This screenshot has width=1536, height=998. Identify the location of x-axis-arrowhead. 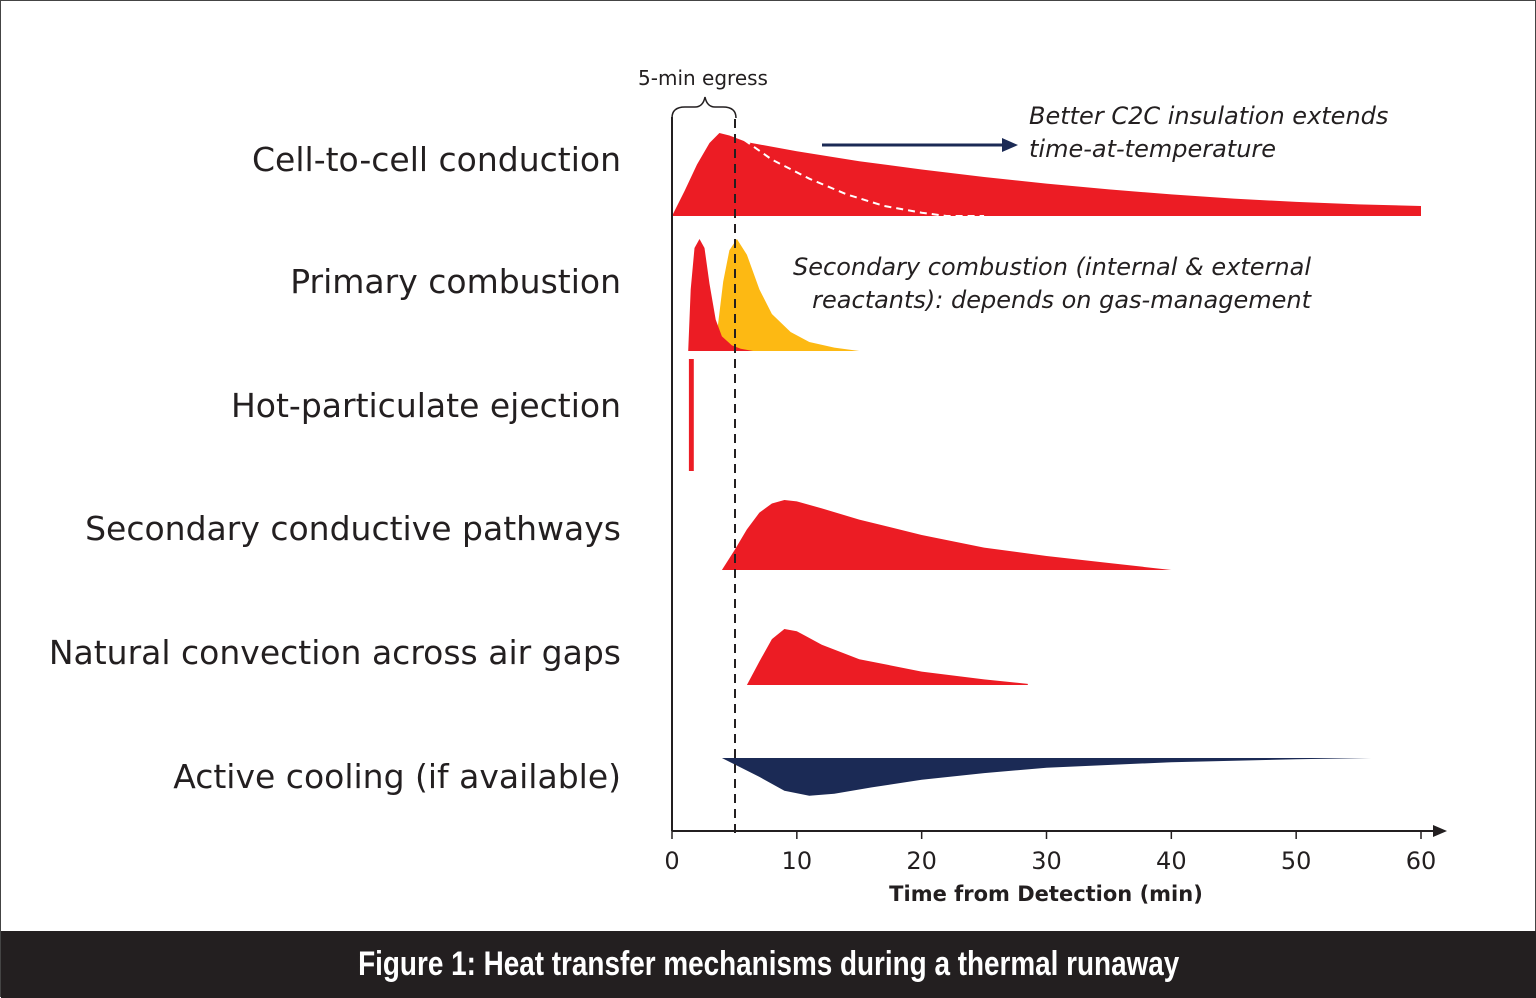
(1440, 831).